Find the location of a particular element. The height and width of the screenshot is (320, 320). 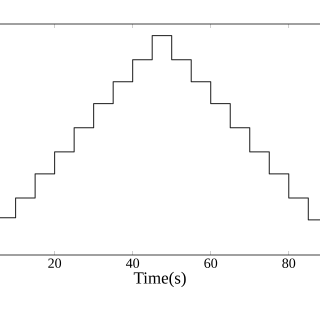

x-tick-label: 80 is located at coordinates (289, 263).